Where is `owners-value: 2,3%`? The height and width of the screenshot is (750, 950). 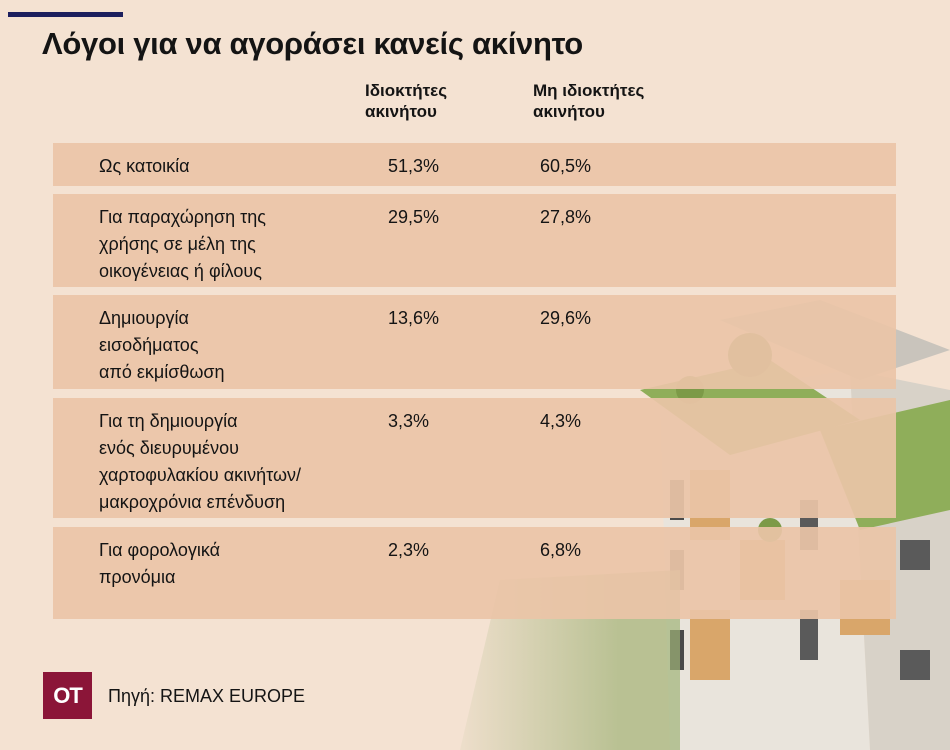 owners-value: 2,3% is located at coordinates (409, 550).